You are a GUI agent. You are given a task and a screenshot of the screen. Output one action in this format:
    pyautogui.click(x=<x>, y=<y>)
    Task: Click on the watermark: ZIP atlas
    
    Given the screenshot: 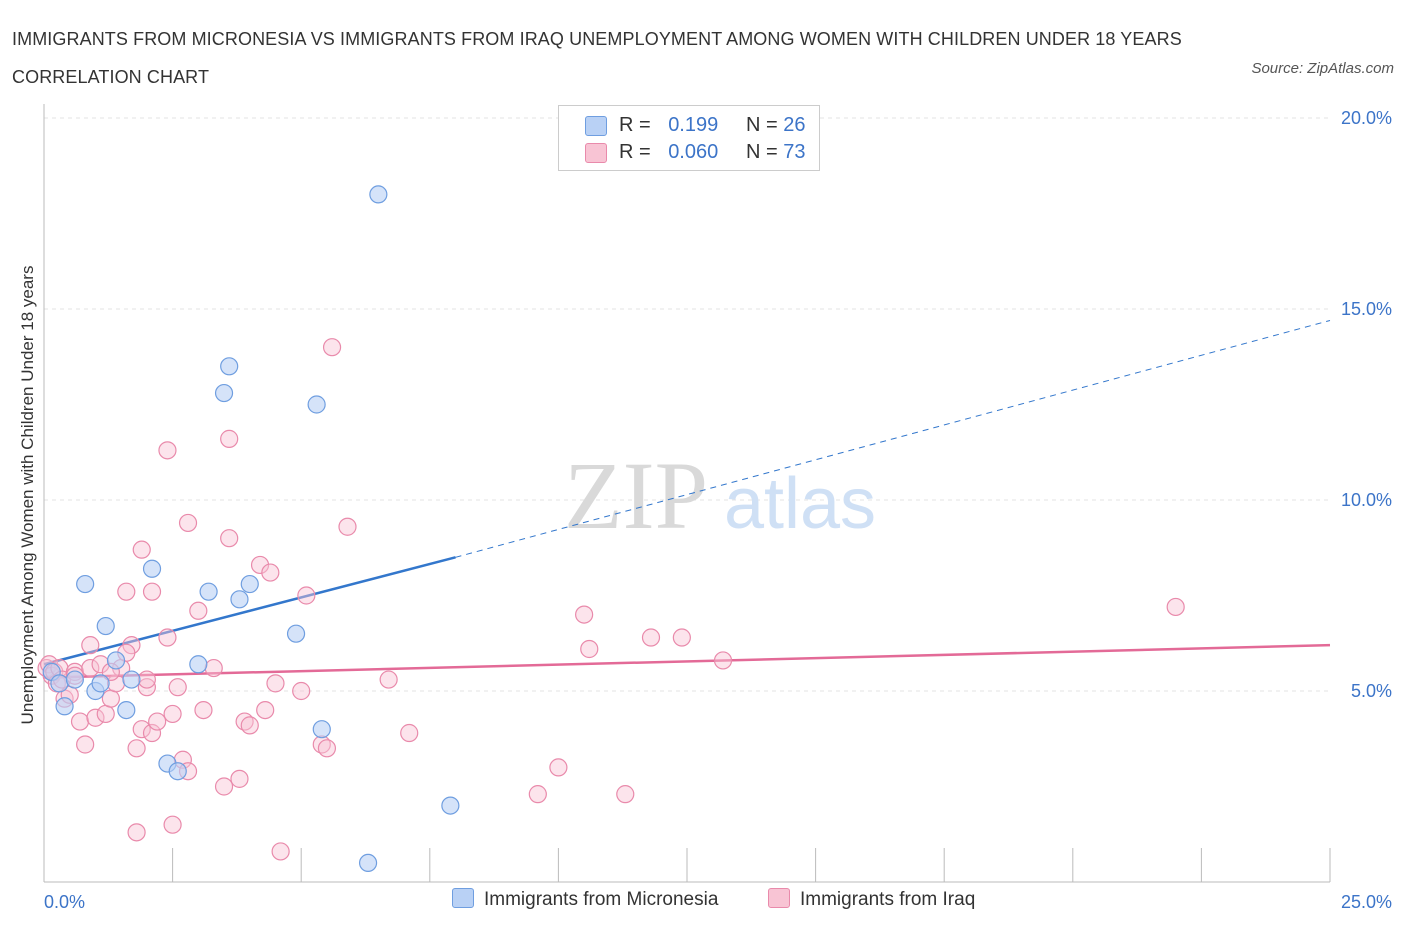 What is the action you would take?
    pyautogui.click(x=720, y=495)
    